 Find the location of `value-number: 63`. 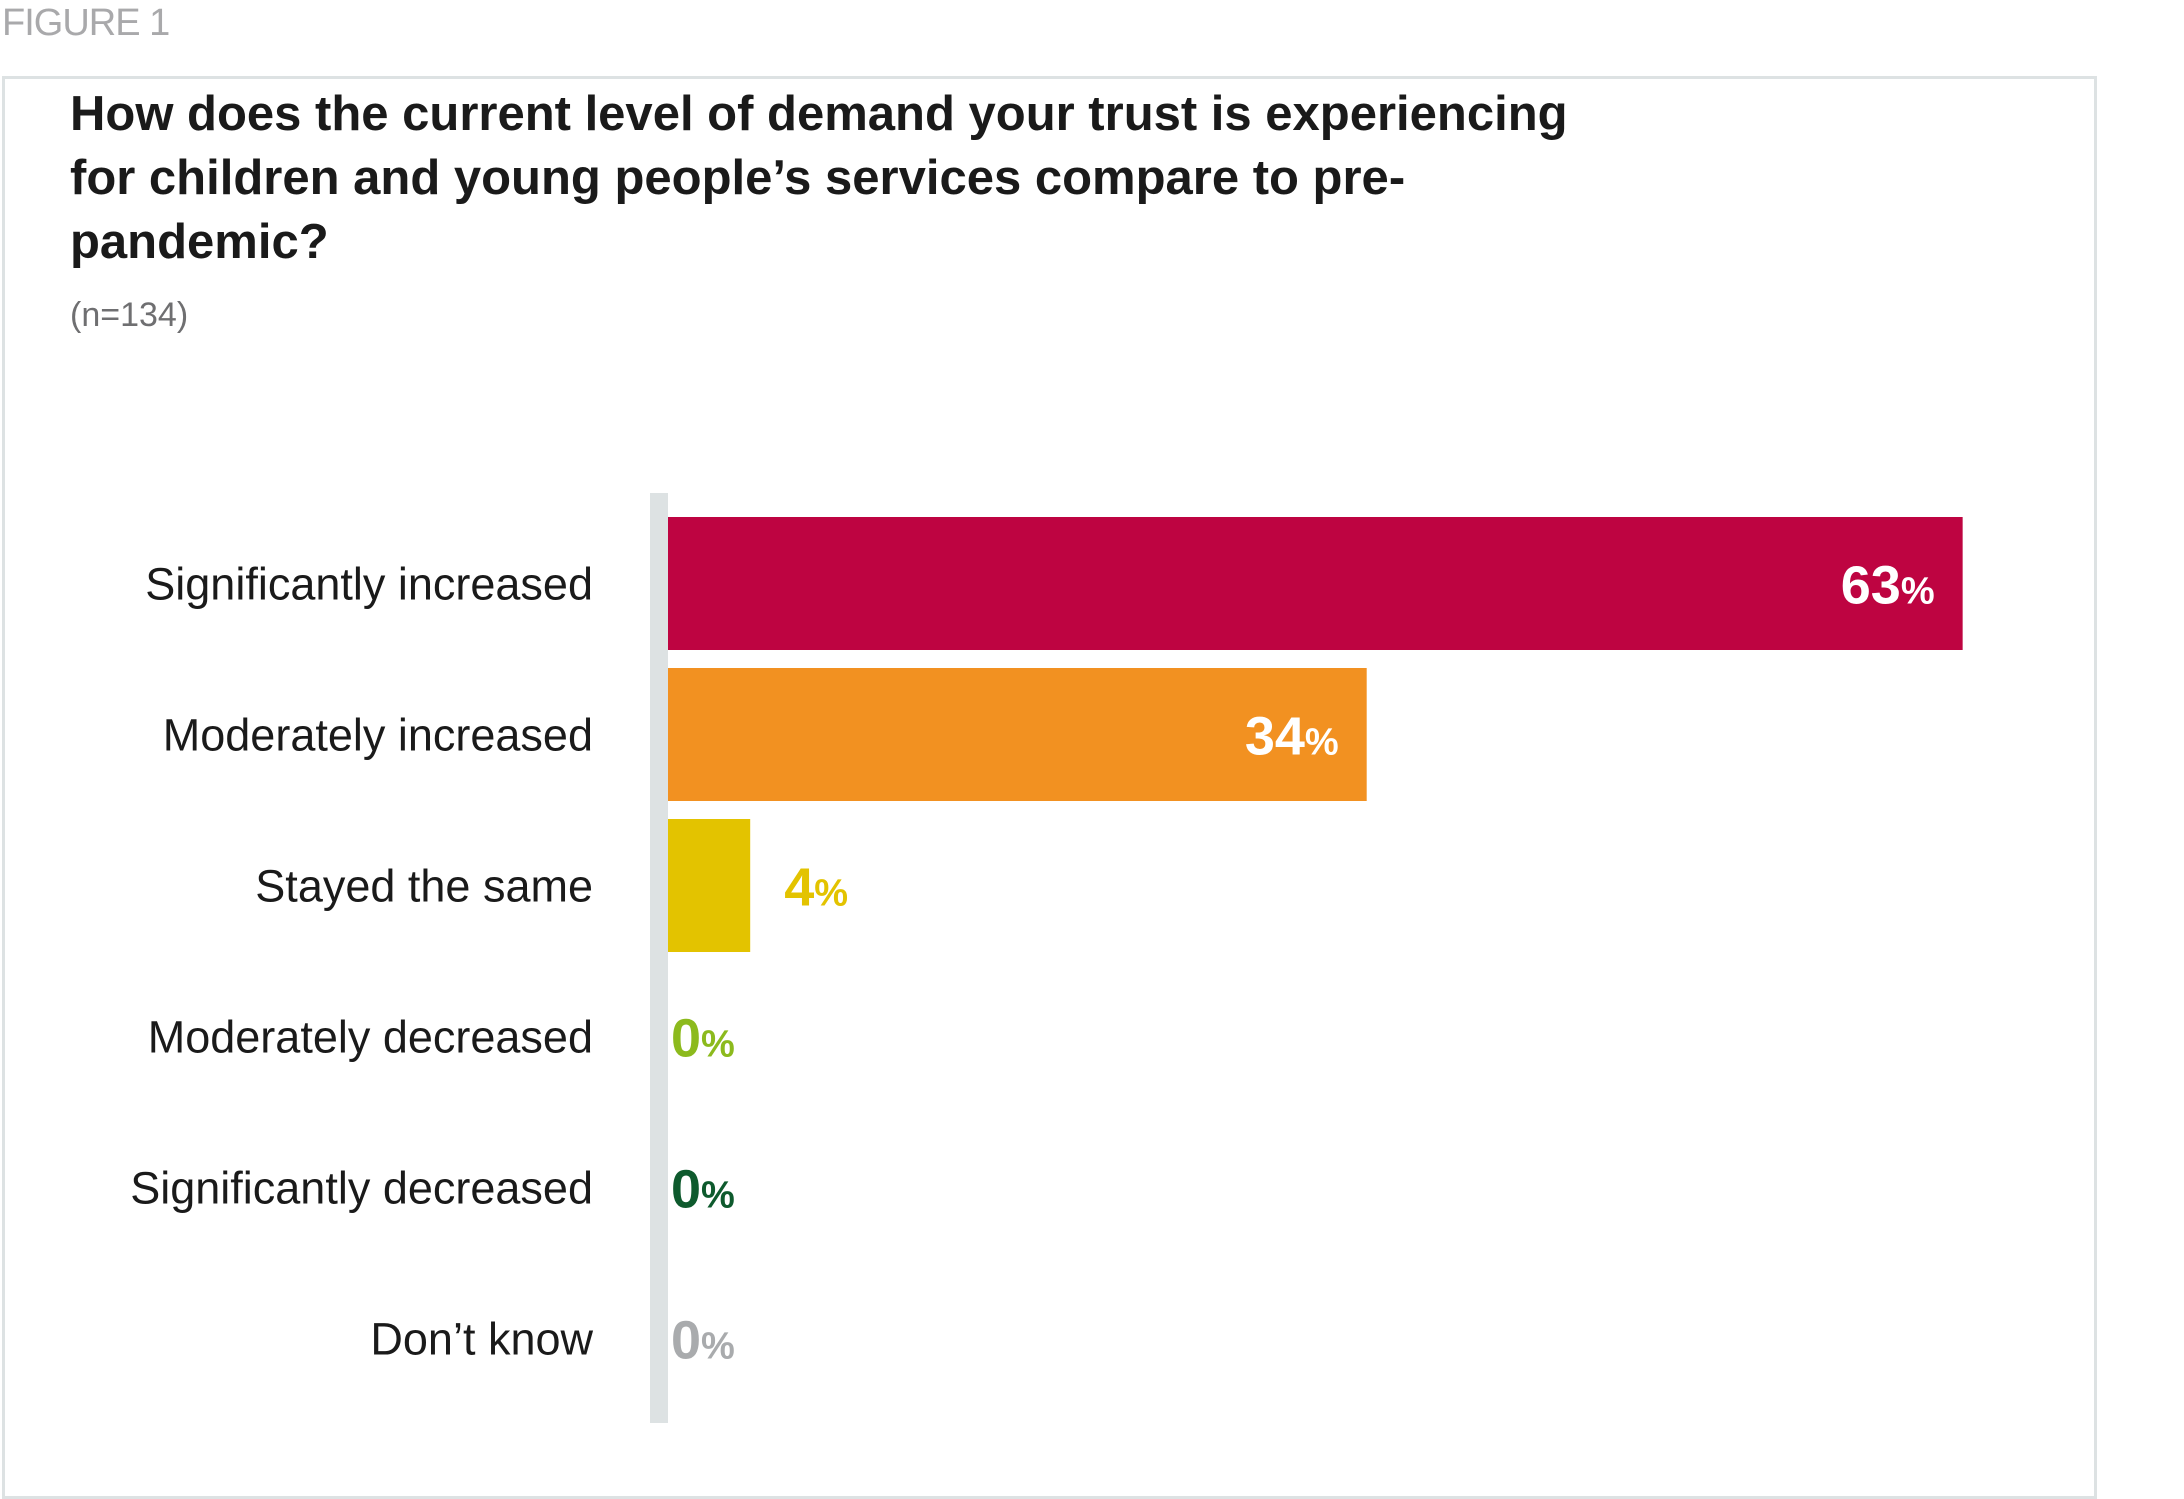

value-number: 63 is located at coordinates (1871, 586).